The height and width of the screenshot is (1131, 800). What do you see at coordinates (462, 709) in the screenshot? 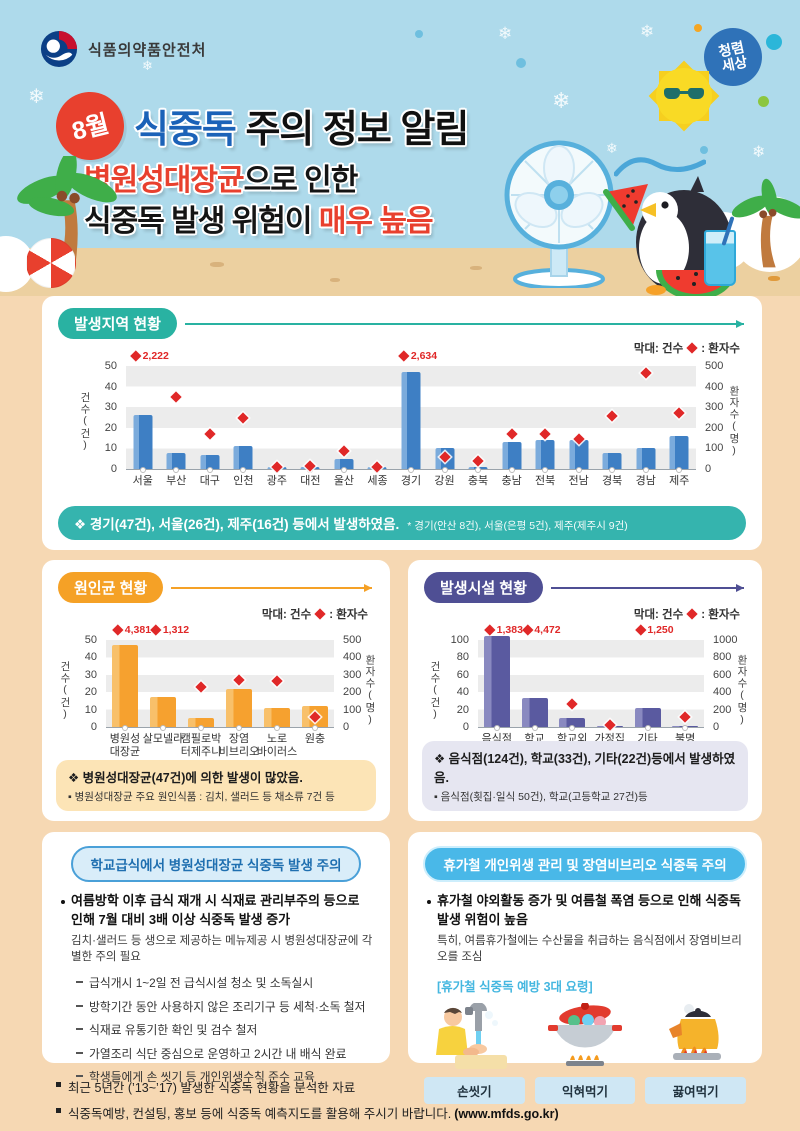
I see `y-axis-tick-left: 20` at bounding box center [462, 709].